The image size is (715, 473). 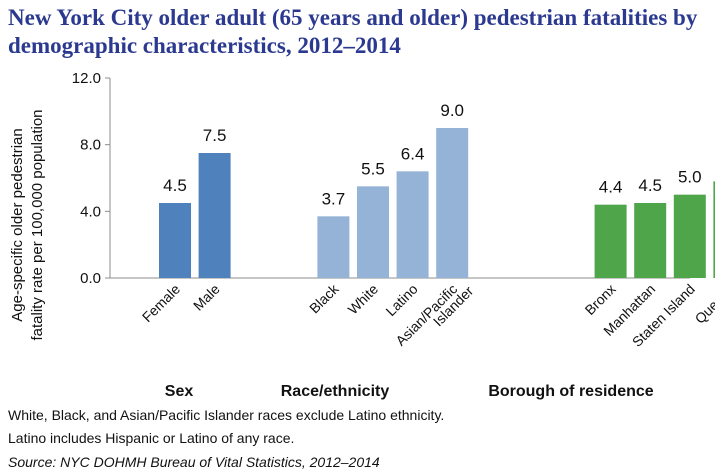 I want to click on category-label: Female, so click(x=161, y=303).